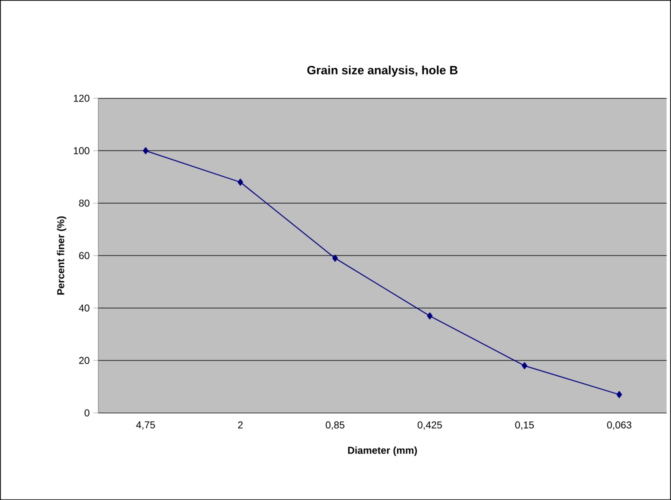 Image resolution: width=671 pixels, height=500 pixels. Describe the element at coordinates (61, 255) in the screenshot. I see `y-axis-title: Percent finer (%)` at that location.